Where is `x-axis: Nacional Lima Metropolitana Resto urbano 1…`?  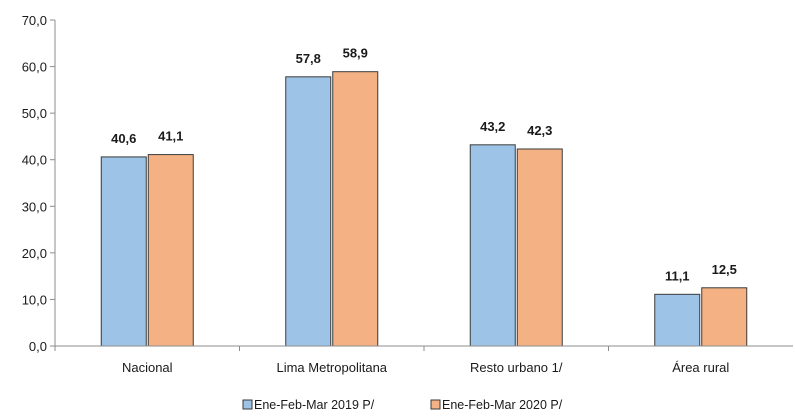 x-axis: Nacional Lima Metropolitana Resto urbano 1… is located at coordinates (423, 360).